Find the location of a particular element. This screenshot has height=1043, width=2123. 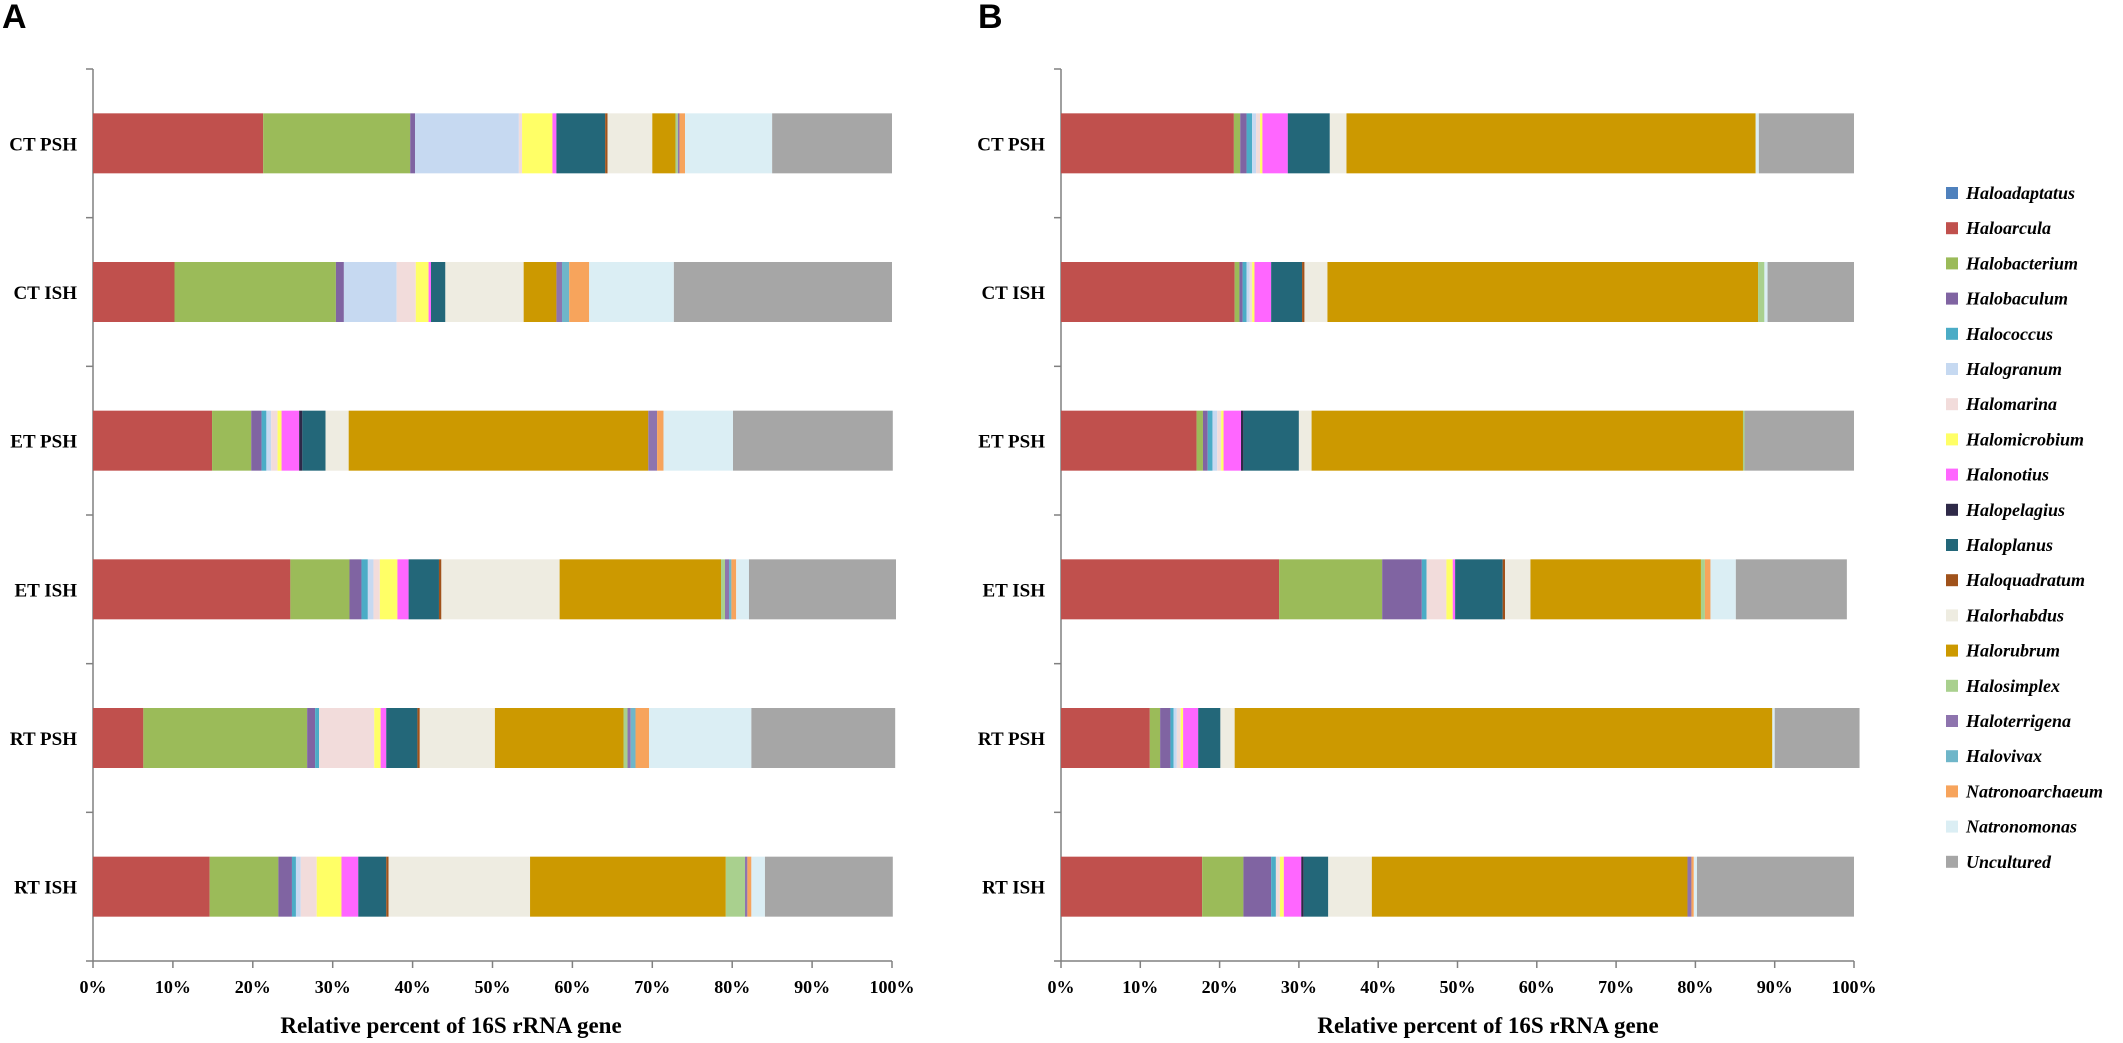

legend-swatch-halogranum is located at coordinates (1952, 369).